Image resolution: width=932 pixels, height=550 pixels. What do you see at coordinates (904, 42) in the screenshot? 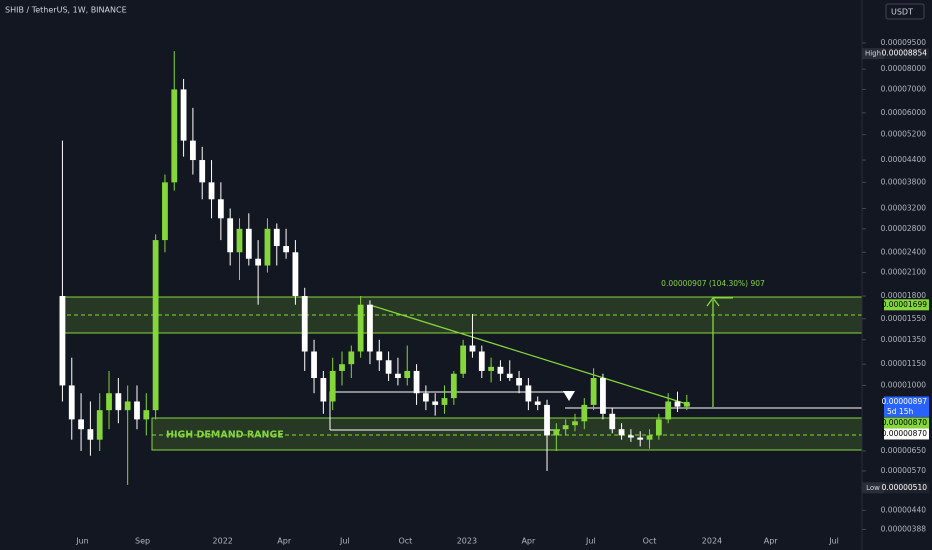
I see `y-tick-label: 0.00009500` at bounding box center [904, 42].